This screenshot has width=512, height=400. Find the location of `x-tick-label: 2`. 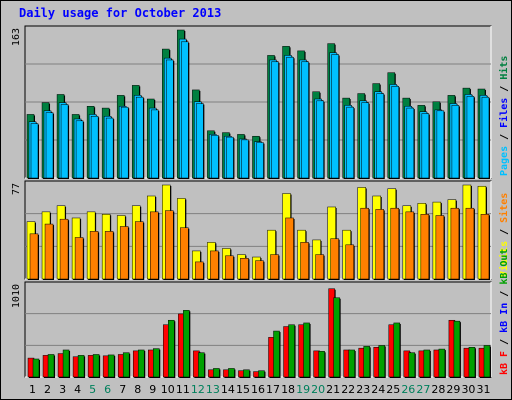

x-tick-label: 2 is located at coordinates (47, 389).